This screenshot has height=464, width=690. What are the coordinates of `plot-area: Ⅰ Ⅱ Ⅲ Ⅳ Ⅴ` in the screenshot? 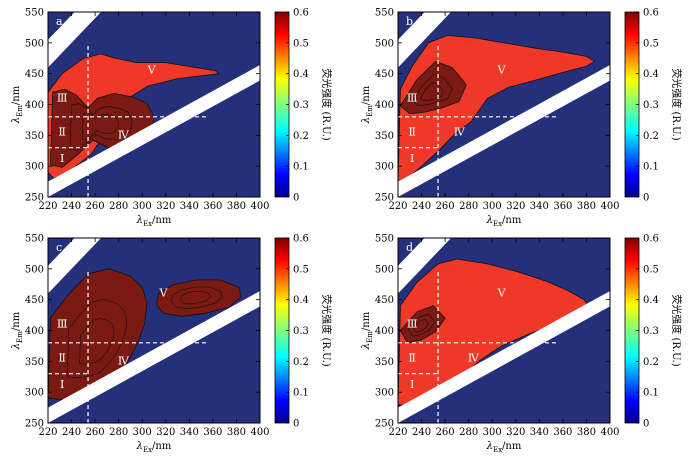 It's located at (504, 104).